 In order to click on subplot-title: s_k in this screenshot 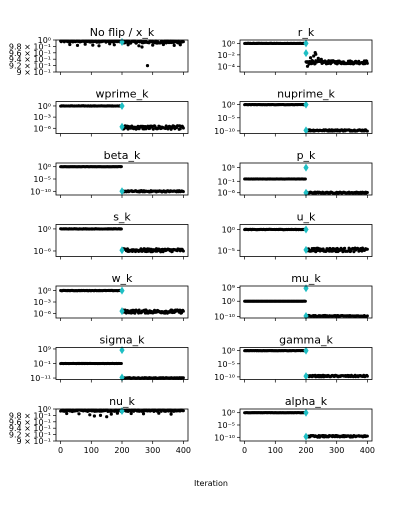, I will do `click(122, 217)`.